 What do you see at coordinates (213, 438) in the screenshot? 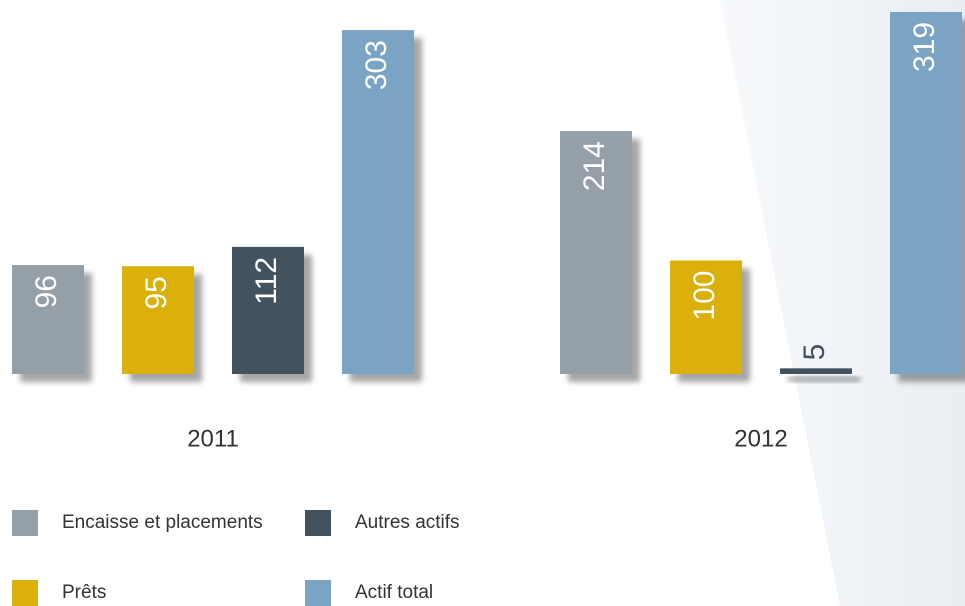
I see `category-label: 2011` at bounding box center [213, 438].